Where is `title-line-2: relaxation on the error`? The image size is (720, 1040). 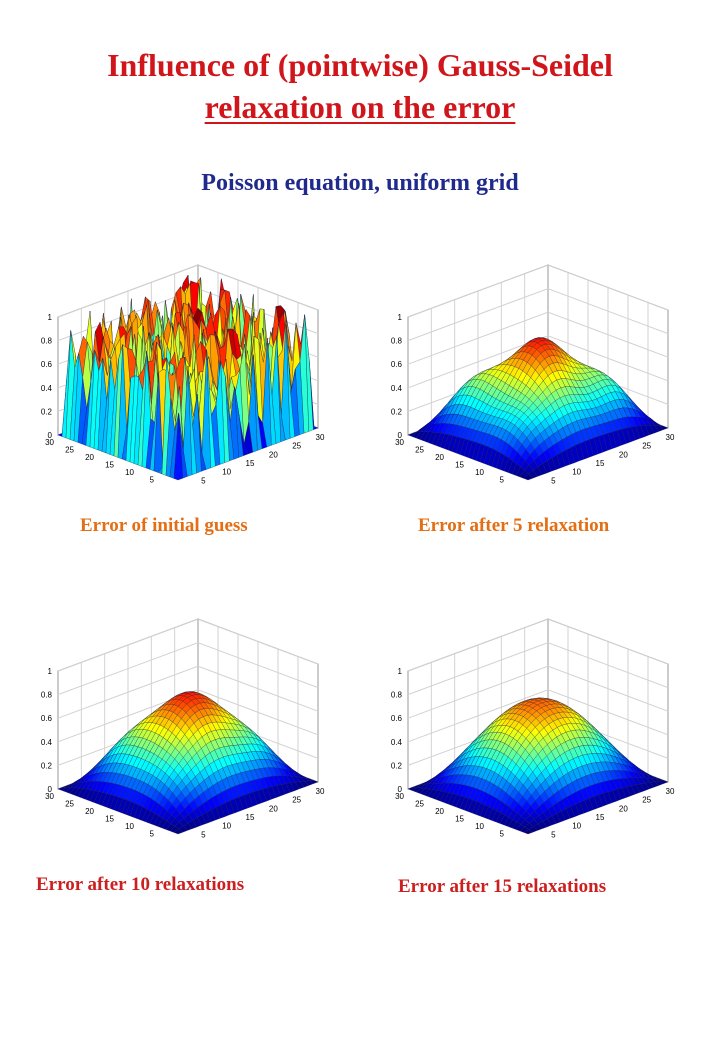 title-line-2: relaxation on the error is located at coordinates (360, 107).